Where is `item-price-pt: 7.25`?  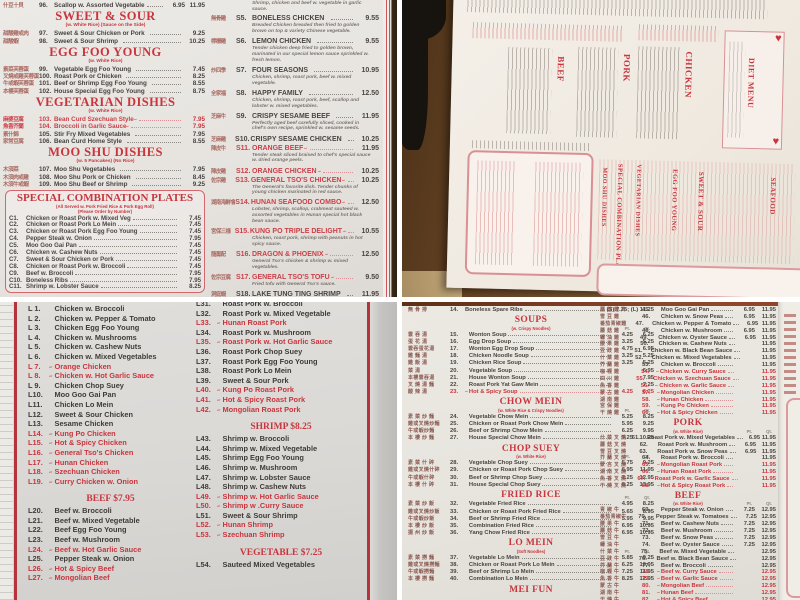
item-price-pt: 7.25 is located at coordinates (749, 524).